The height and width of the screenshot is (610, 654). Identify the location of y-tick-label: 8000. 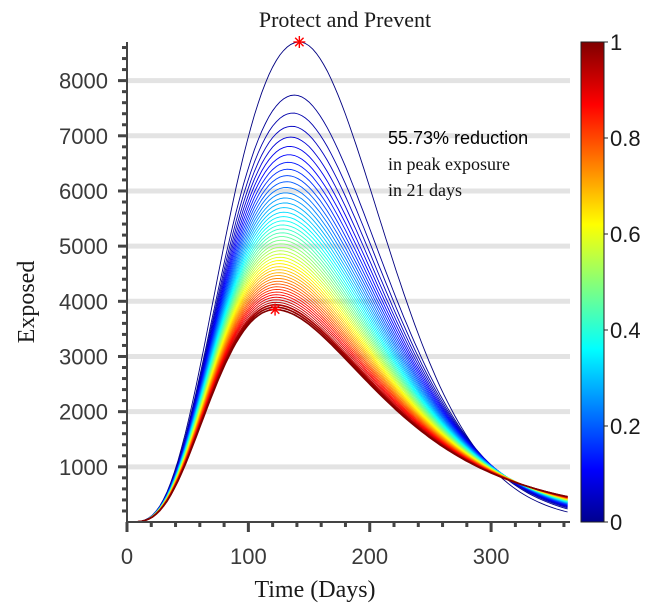
(83, 81).